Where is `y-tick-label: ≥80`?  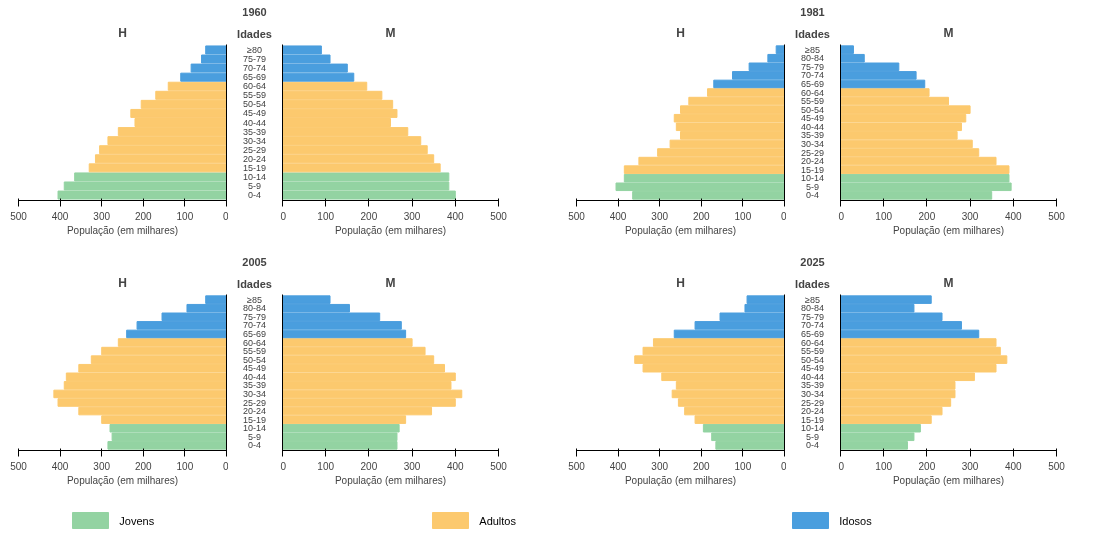
y-tick-label: ≥80 is located at coordinates (254, 49).